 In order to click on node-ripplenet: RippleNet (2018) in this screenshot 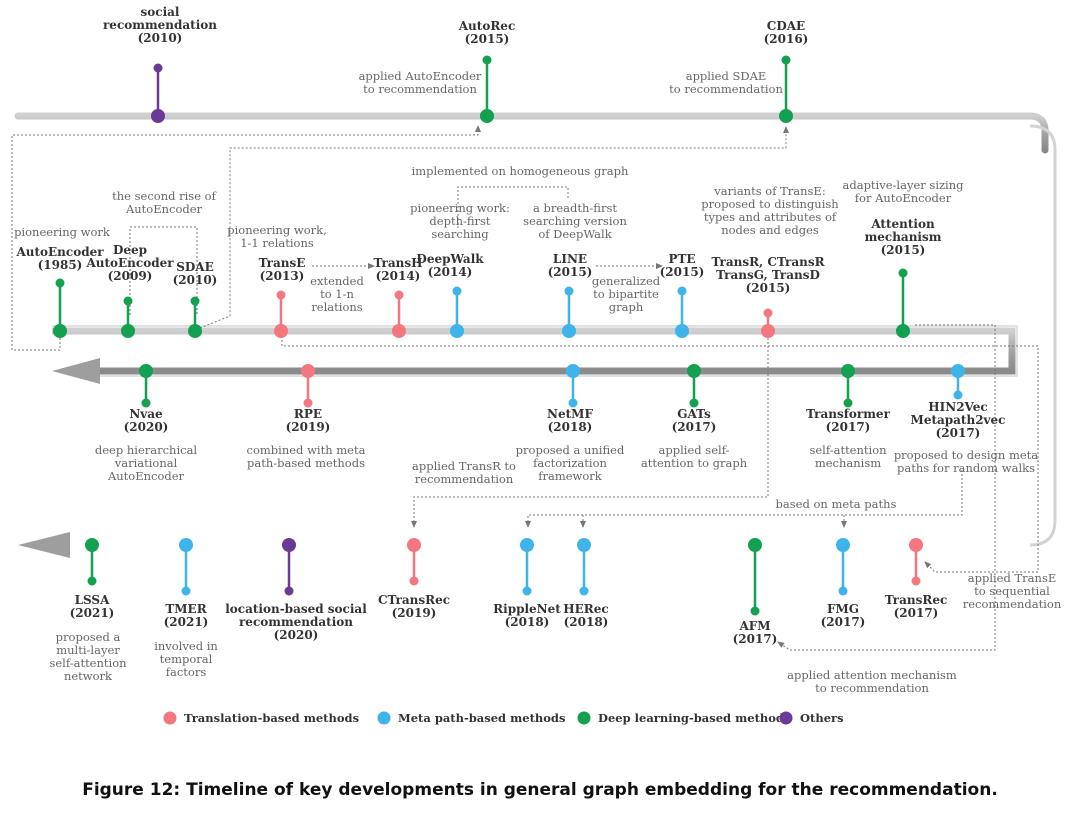, I will do `click(527, 583)`.